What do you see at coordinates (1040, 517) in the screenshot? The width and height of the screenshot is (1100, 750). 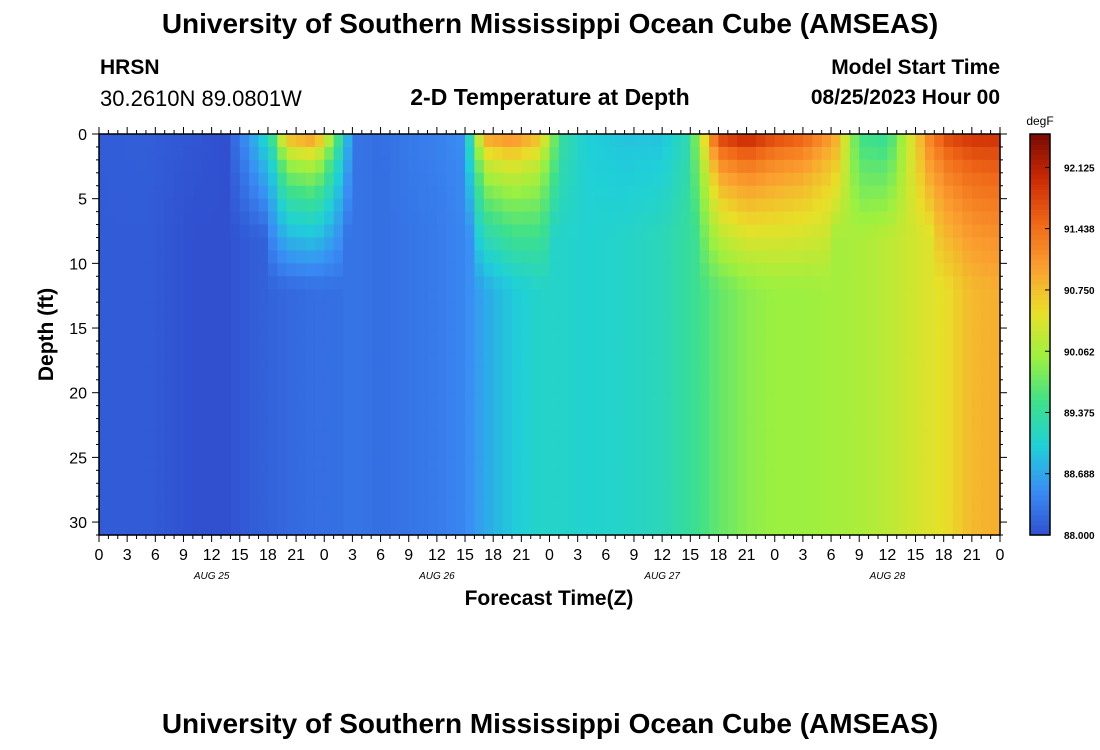 I see `colorbar-segment` at bounding box center [1040, 517].